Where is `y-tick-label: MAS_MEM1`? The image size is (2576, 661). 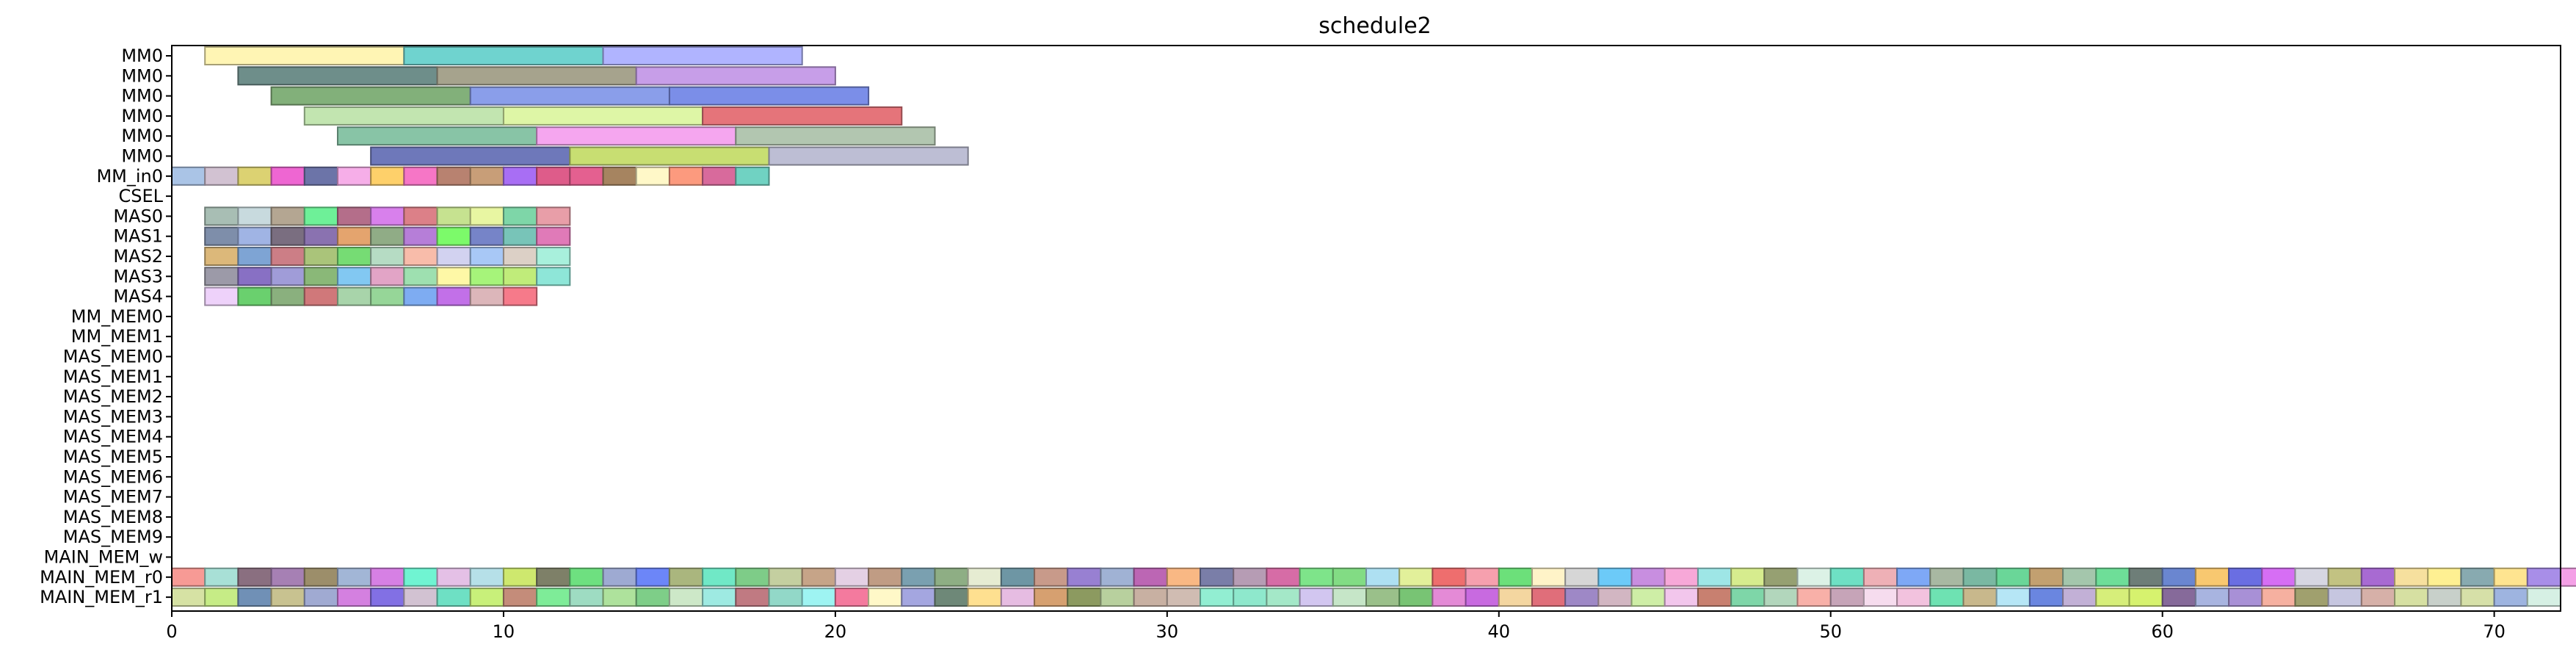
y-tick-label: MAS_MEM1 is located at coordinates (113, 376).